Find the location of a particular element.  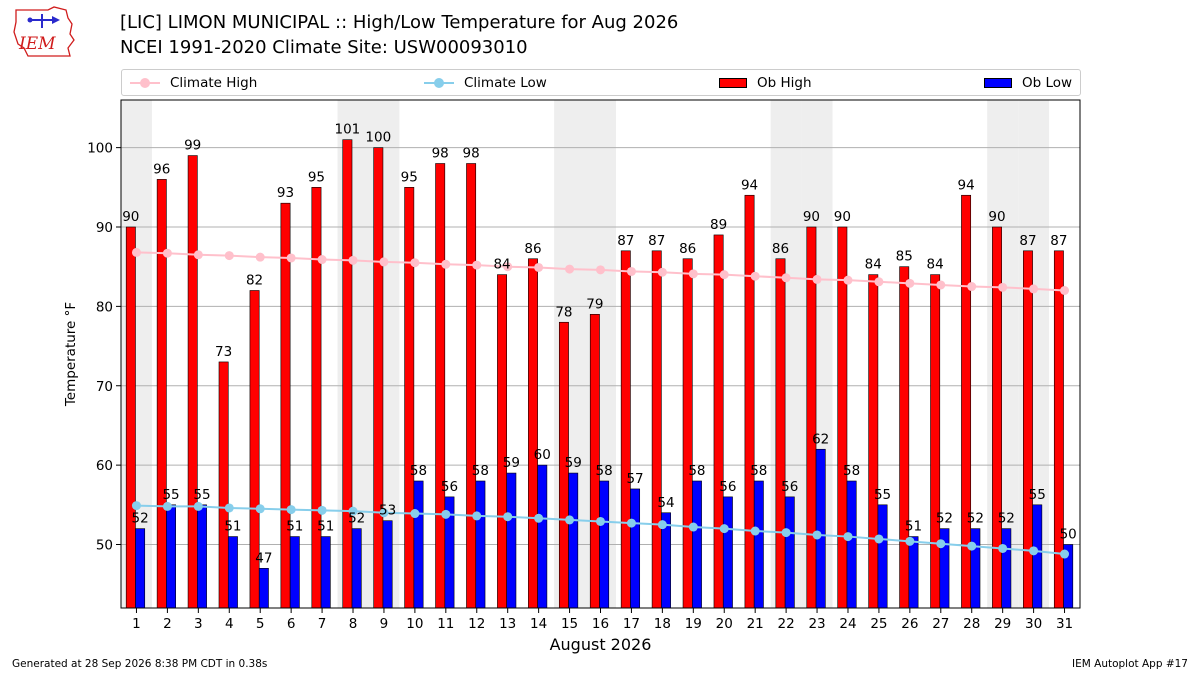

x-tick-label: 25 is located at coordinates (878, 624).